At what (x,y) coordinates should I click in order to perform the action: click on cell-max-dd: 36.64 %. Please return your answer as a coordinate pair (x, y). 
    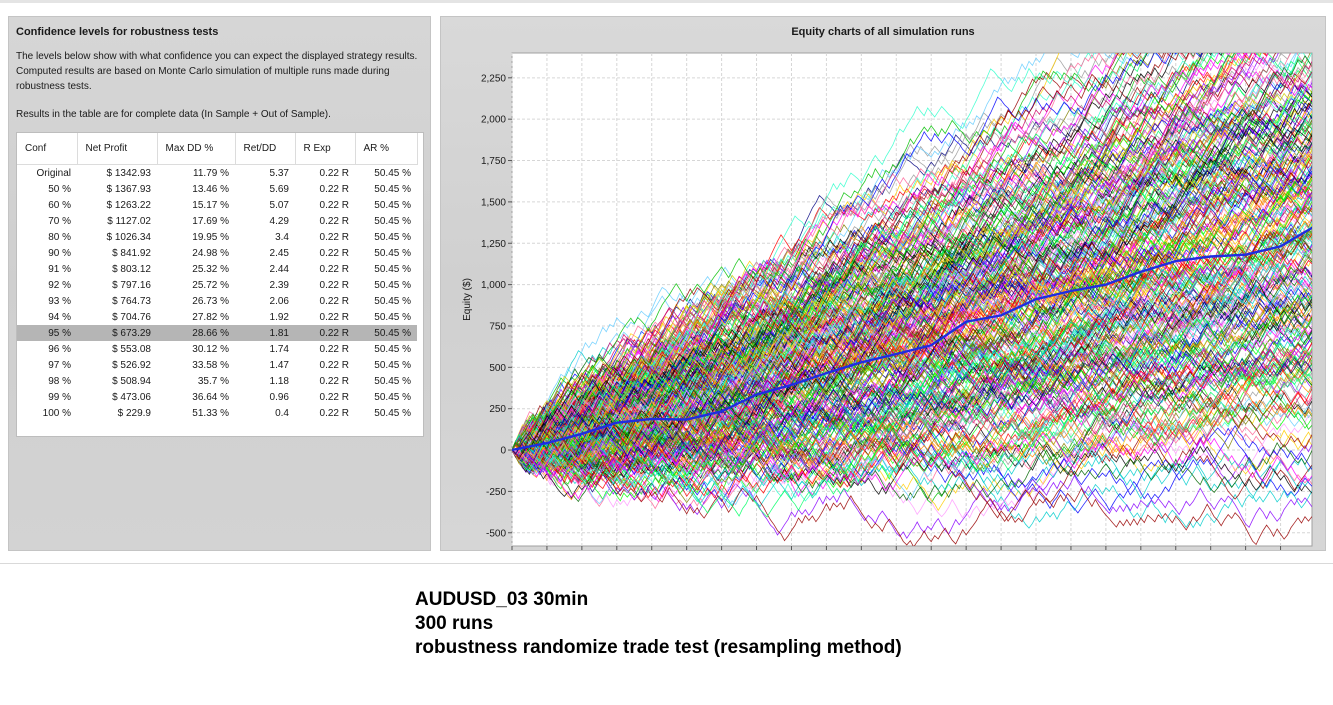
    Looking at the image, I should click on (210, 397).